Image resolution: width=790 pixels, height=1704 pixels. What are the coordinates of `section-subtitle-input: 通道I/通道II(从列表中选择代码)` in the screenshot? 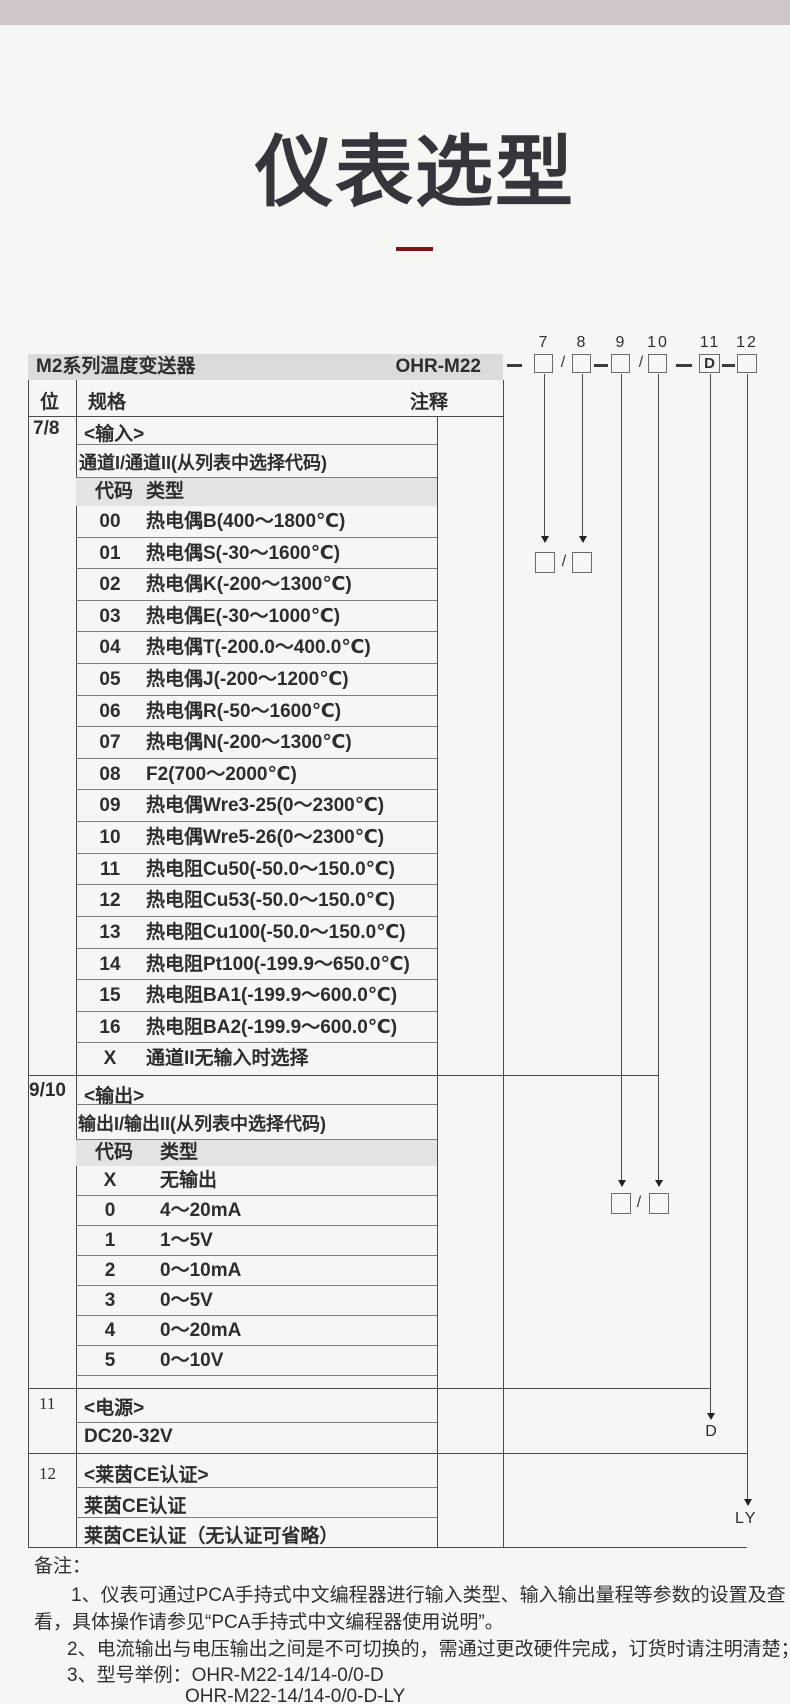 It's located at (203, 463).